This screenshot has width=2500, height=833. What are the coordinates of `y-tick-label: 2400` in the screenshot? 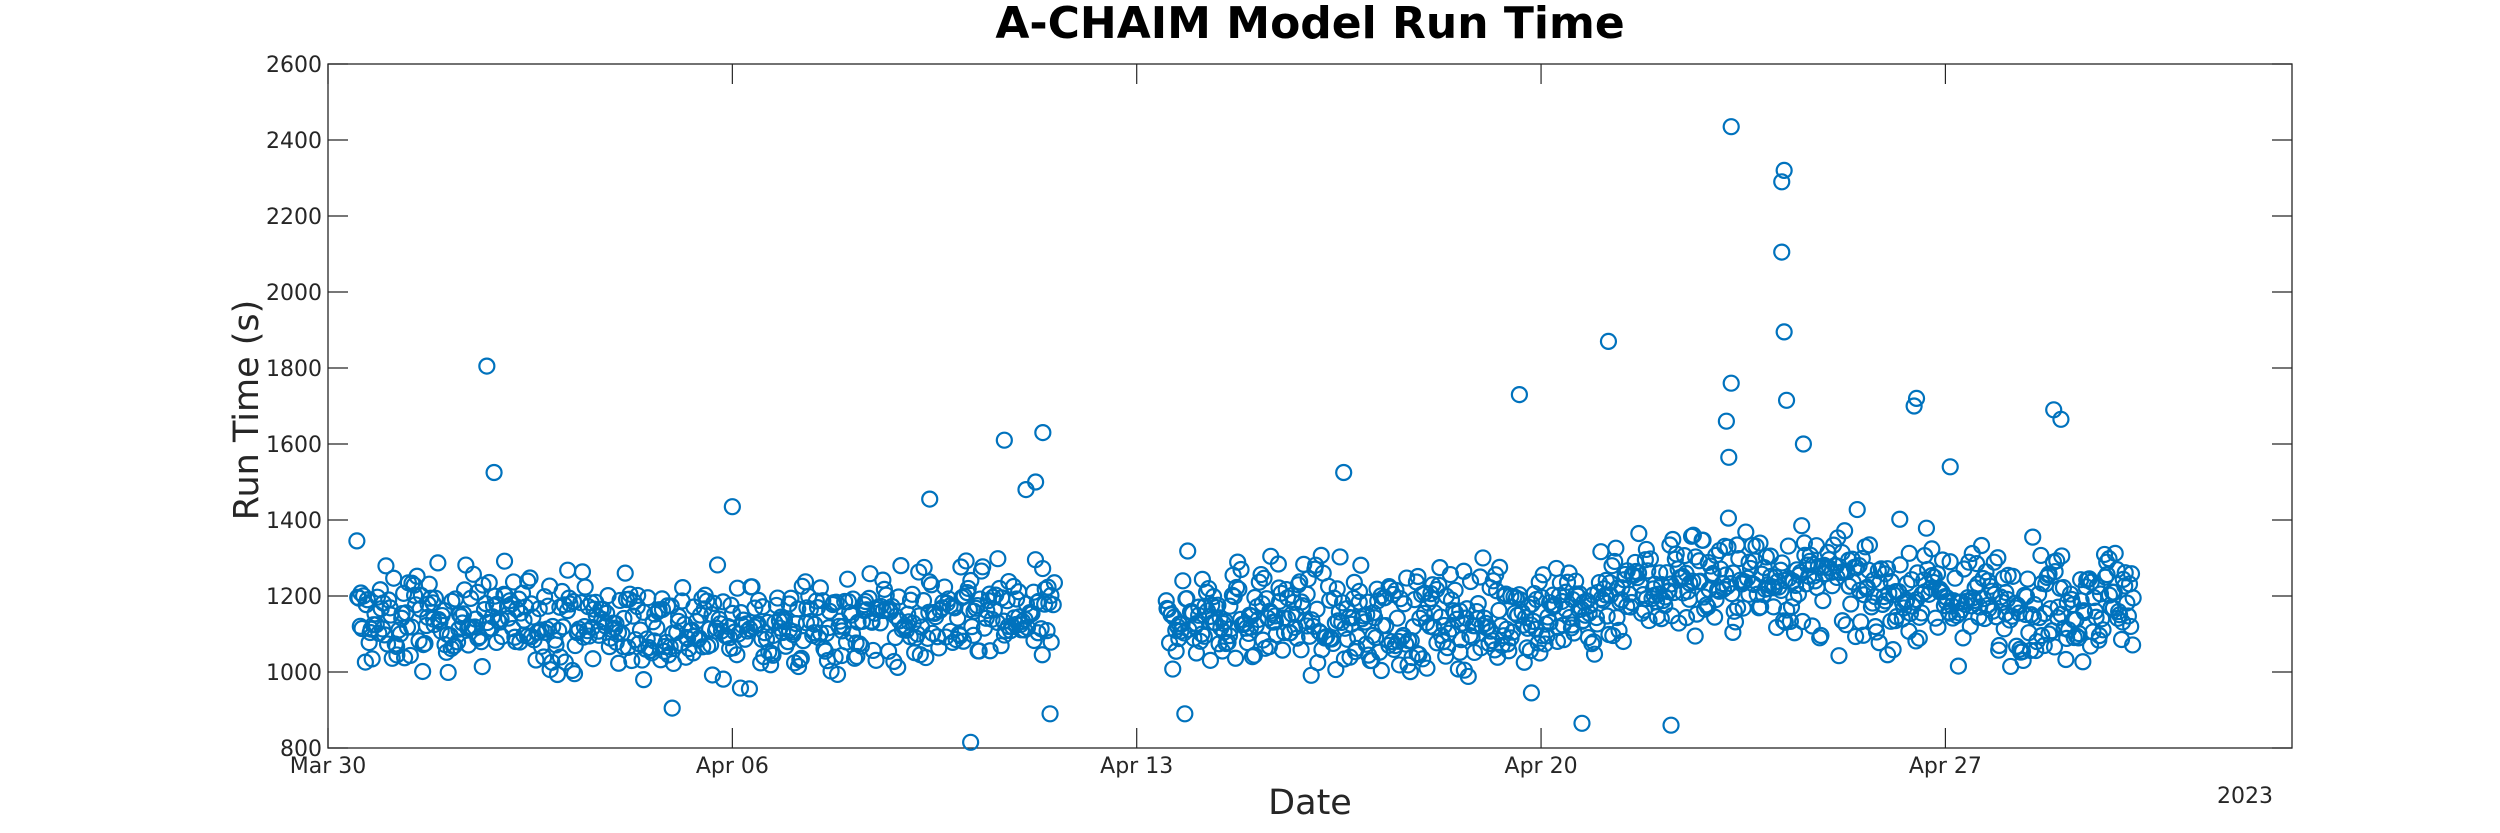 It's located at (294, 141).